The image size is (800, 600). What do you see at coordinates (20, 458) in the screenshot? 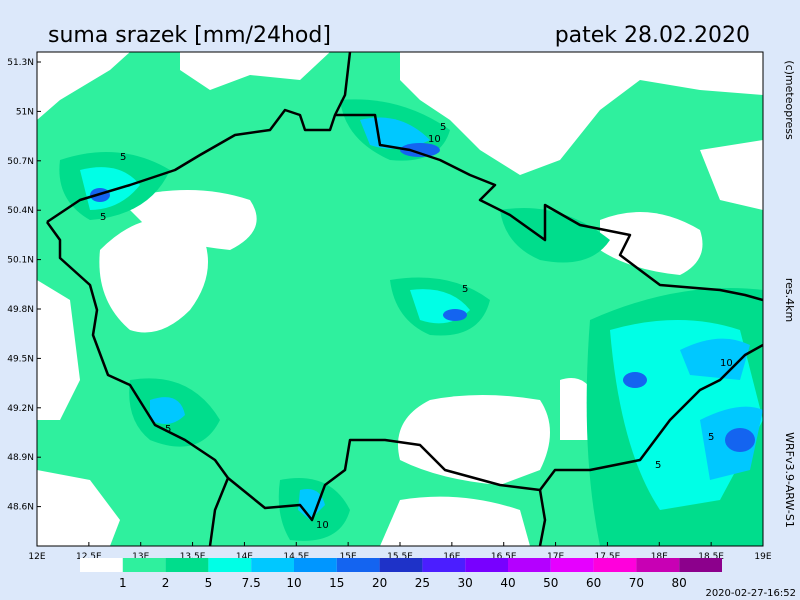
I see `y-axis-label: 48.9N` at bounding box center [20, 458].